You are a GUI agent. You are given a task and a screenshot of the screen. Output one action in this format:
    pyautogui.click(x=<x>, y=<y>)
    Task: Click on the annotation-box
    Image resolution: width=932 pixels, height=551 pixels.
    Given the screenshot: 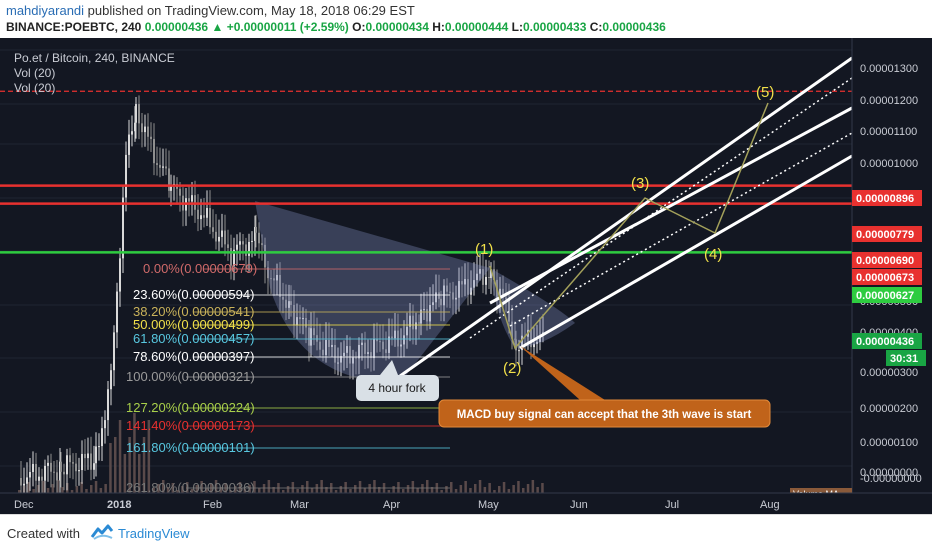 What is the action you would take?
    pyautogui.click(x=397, y=388)
    